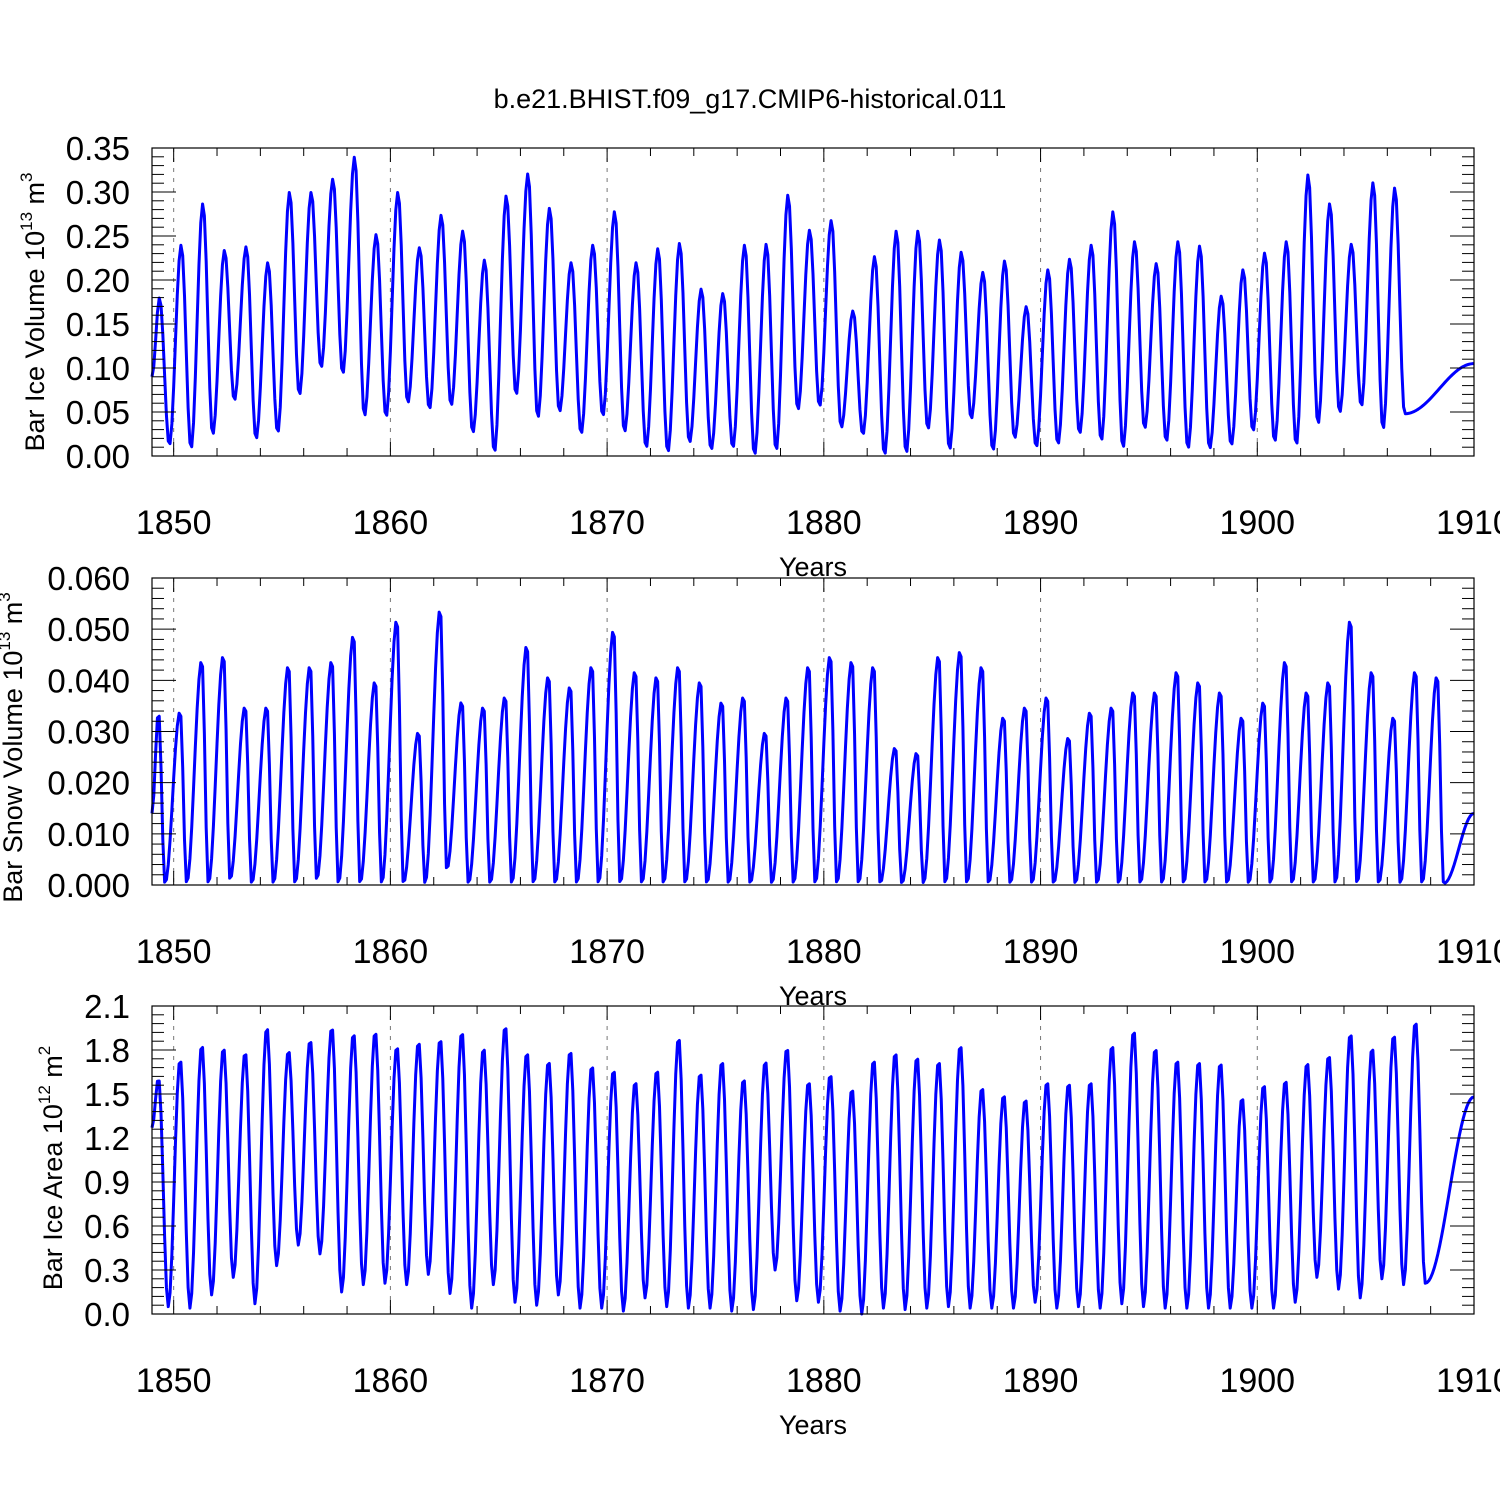 The width and height of the screenshot is (1500, 1505). I want to click on panel-1-ytick-label: 0.00, so click(98, 456).